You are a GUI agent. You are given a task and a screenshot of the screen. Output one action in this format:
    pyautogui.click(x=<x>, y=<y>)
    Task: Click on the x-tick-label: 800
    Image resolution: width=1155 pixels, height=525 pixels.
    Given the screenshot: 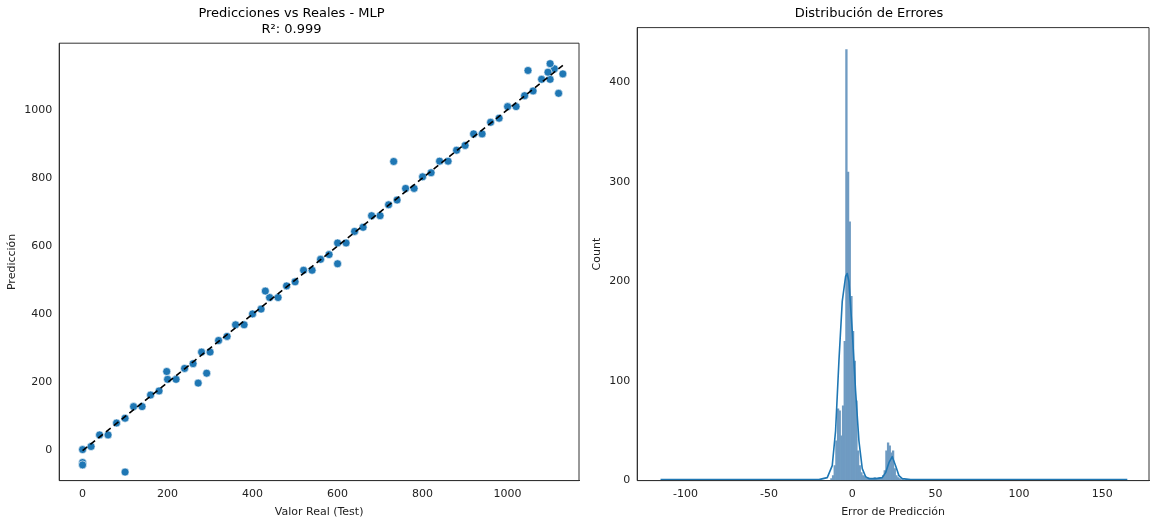 What is the action you would take?
    pyautogui.click(x=423, y=494)
    